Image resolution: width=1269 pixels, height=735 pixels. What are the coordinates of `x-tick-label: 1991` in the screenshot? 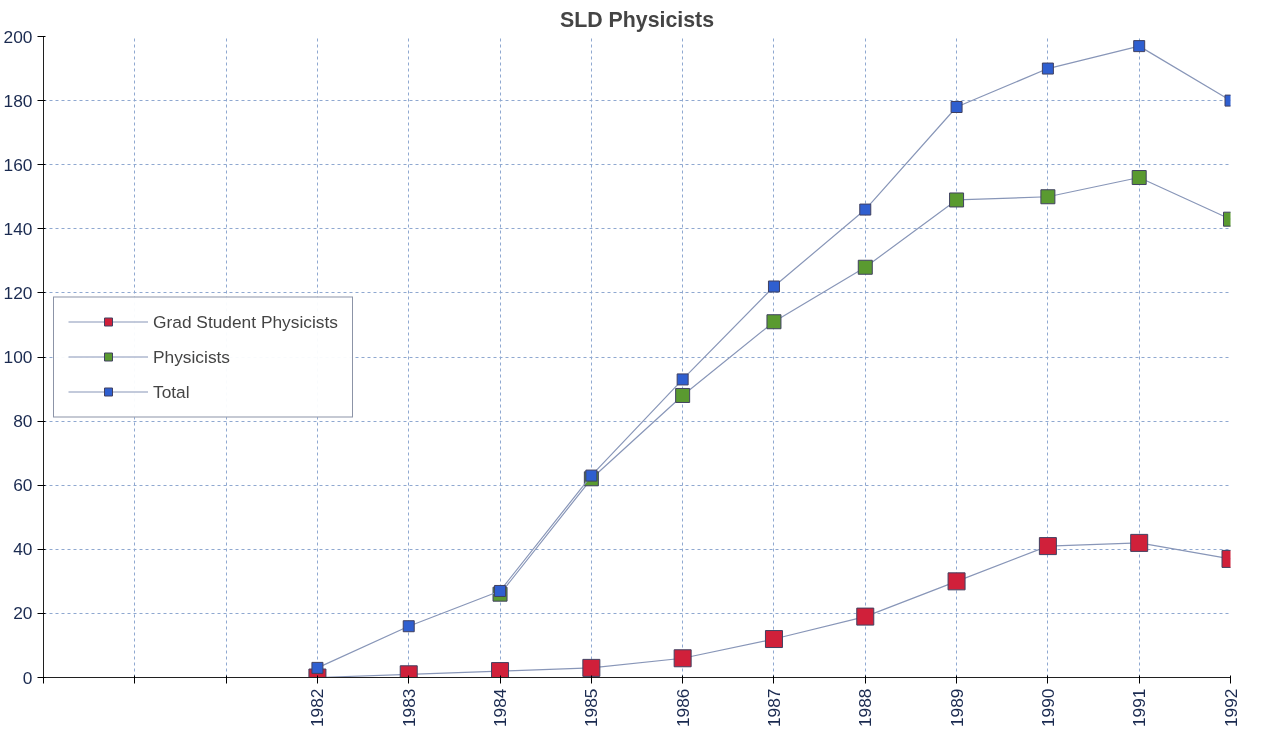 It's located at (1139, 708).